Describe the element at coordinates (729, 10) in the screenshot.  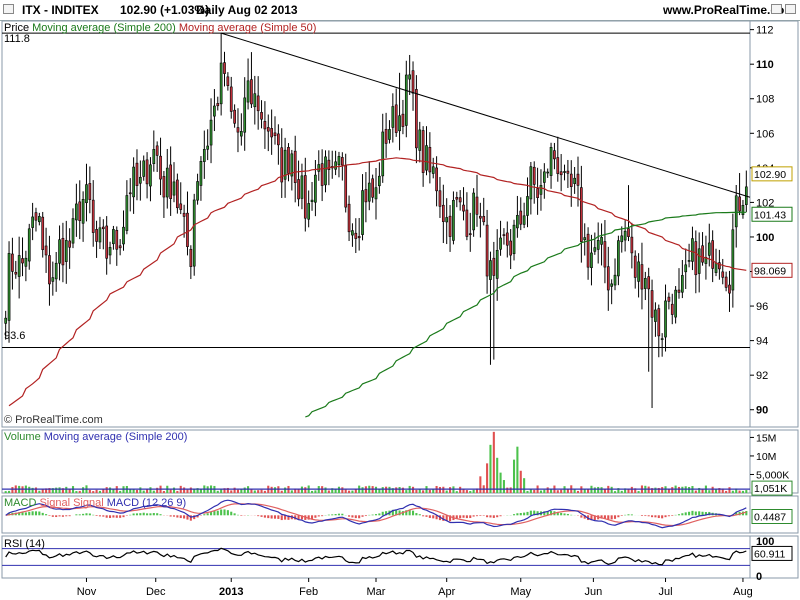
I see `site-label: www.ProRealTime.com` at that location.